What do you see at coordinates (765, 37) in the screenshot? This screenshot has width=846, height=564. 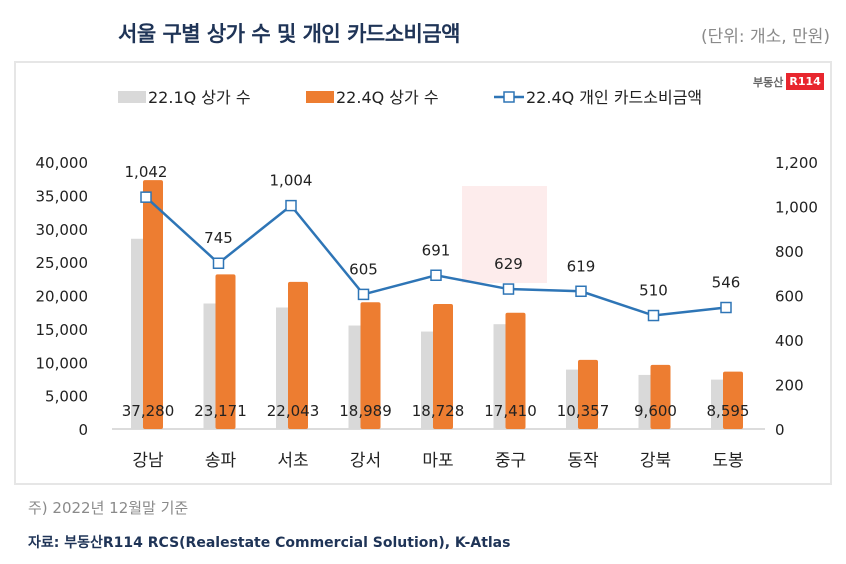 I see `unit-label: (단위: 개소, 만원)` at bounding box center [765, 37].